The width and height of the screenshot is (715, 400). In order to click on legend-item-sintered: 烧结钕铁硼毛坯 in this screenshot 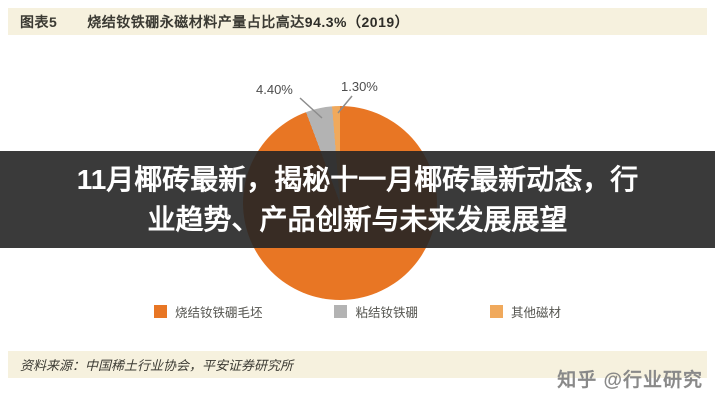, I will do `click(208, 311)`.